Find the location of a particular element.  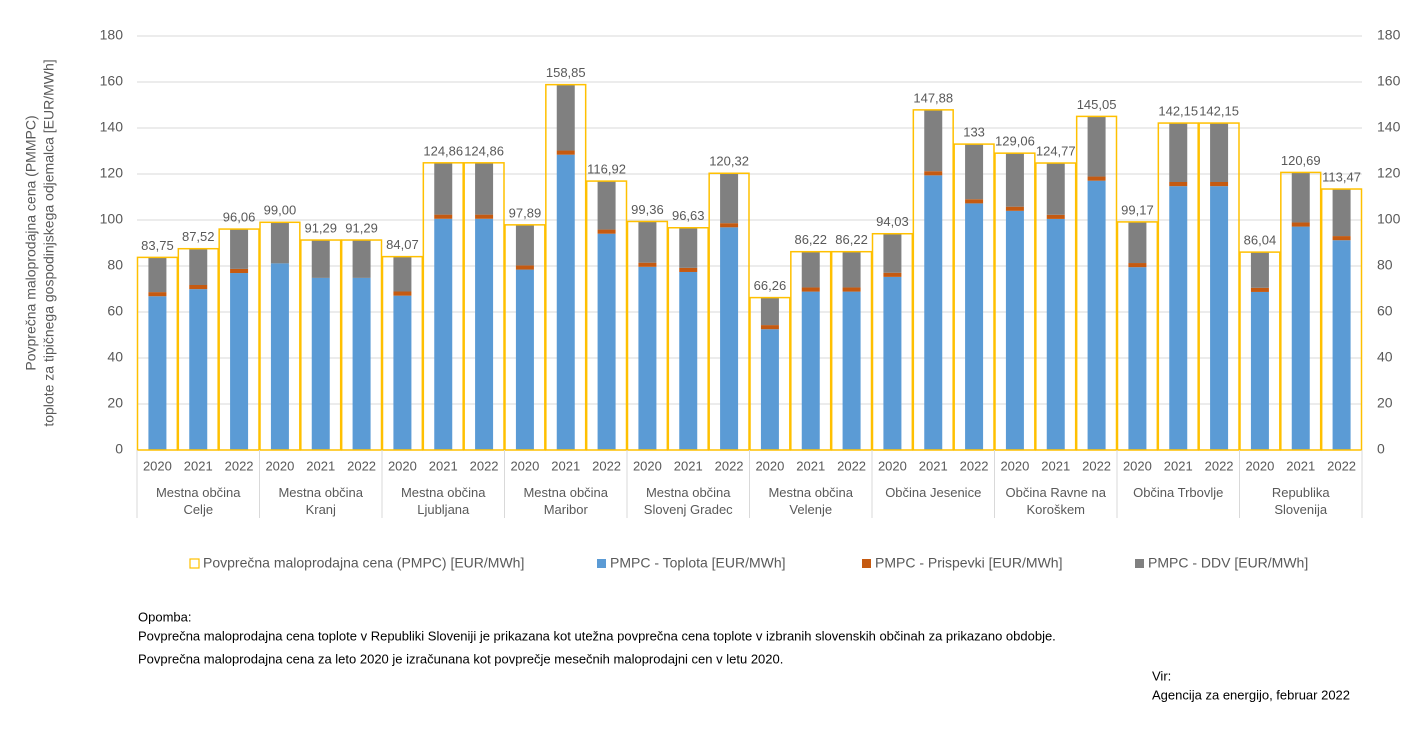

data-label: 120,69 is located at coordinates (1301, 160).